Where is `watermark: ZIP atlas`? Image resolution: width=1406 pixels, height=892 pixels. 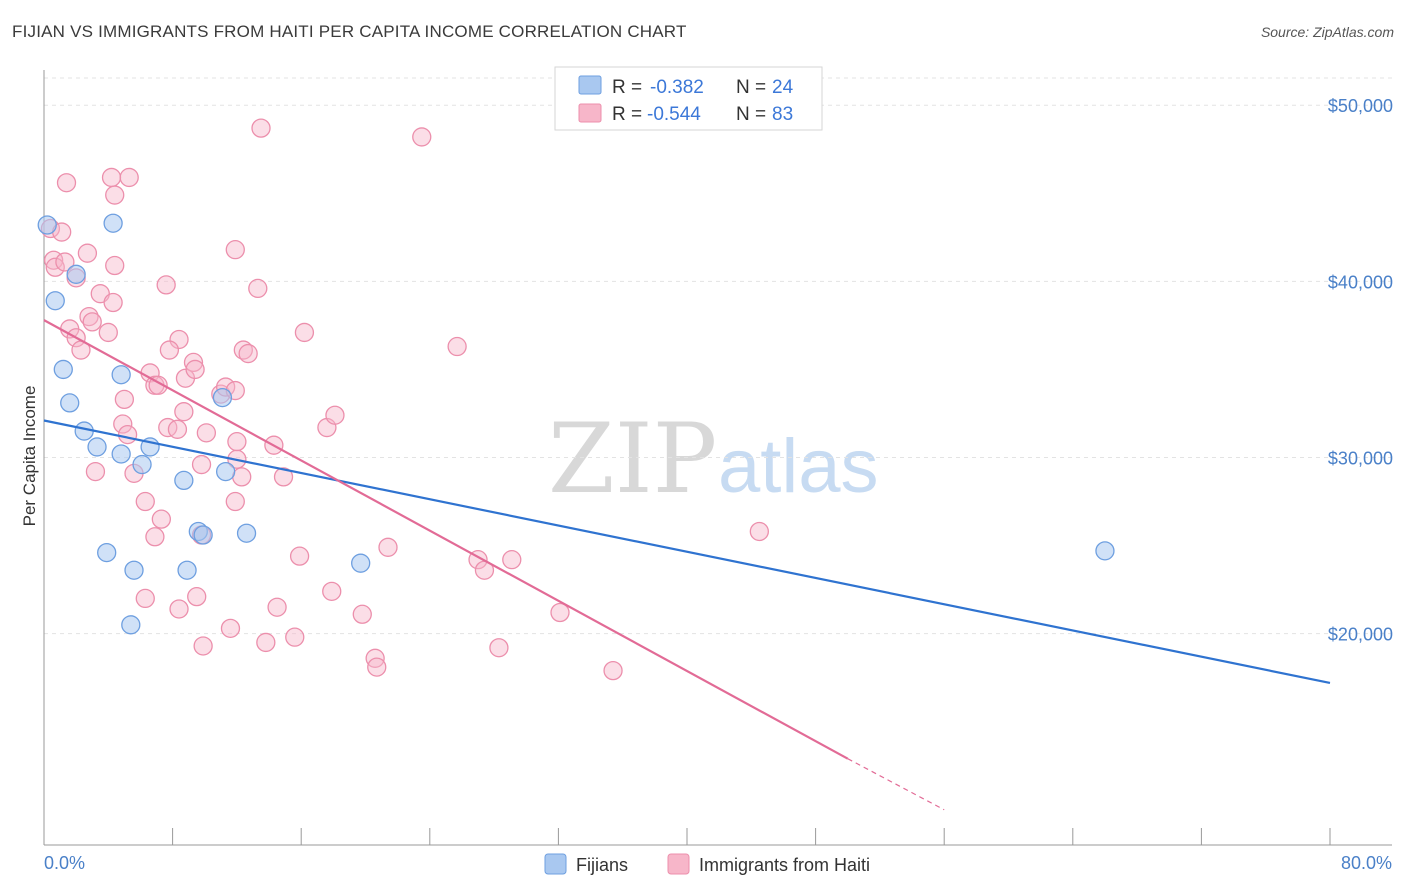 watermark: ZIP atlas is located at coordinates (713, 459).